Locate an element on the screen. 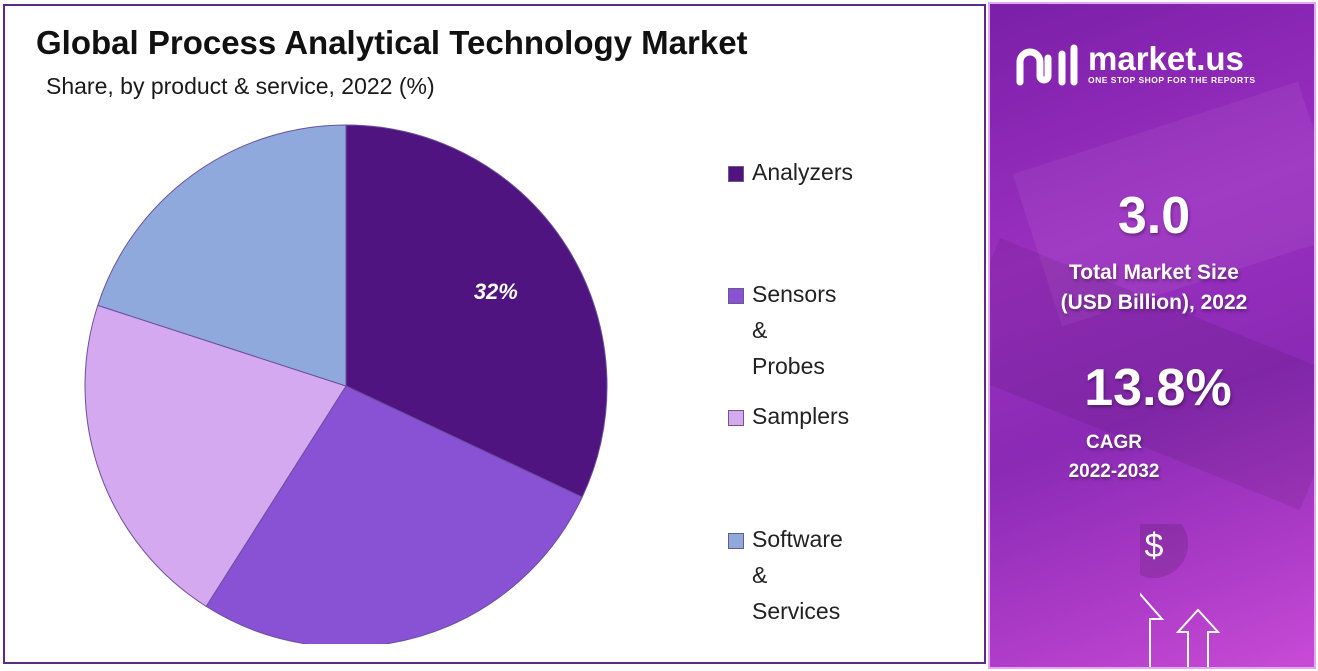 This screenshot has width=1318, height=671. market-us-logo-icon is located at coordinates (1047, 65).